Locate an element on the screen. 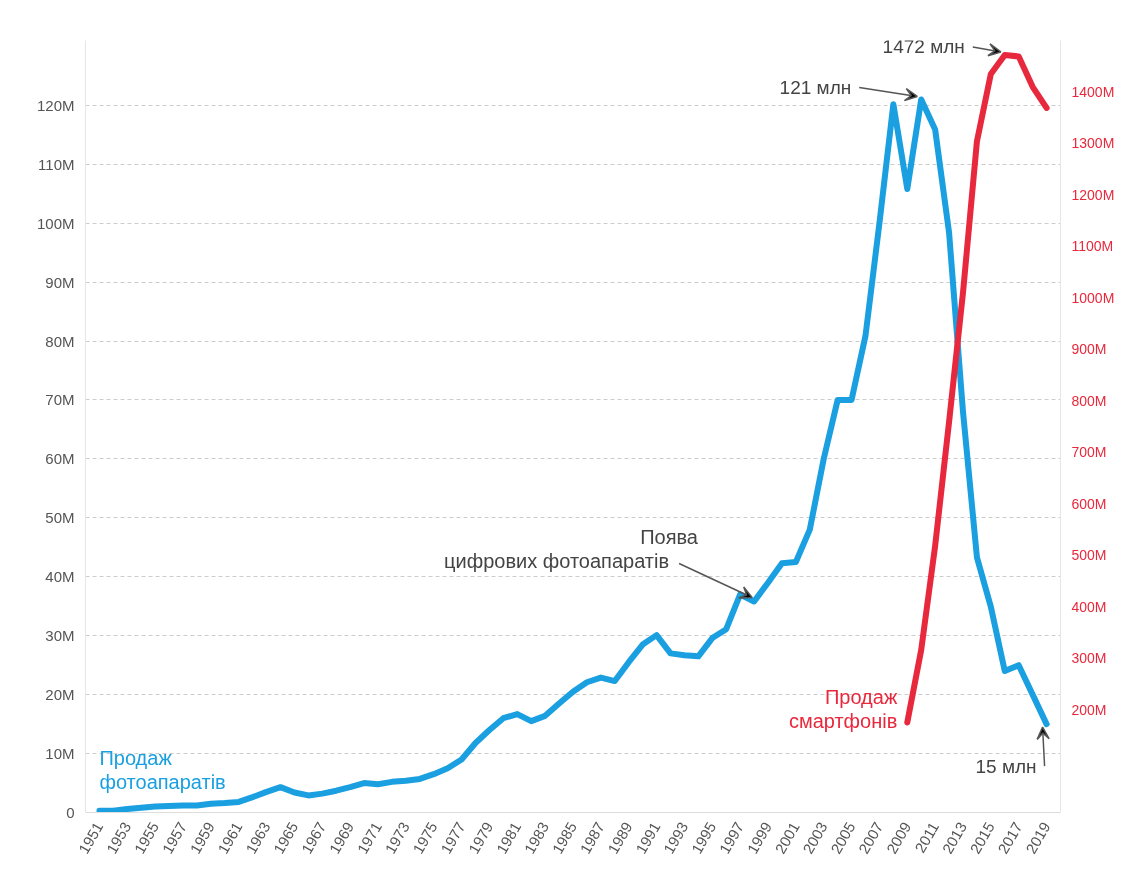 Image resolution: width=1135 pixels, height=872 pixels. data-label: 1472 млн is located at coordinates (923, 47).